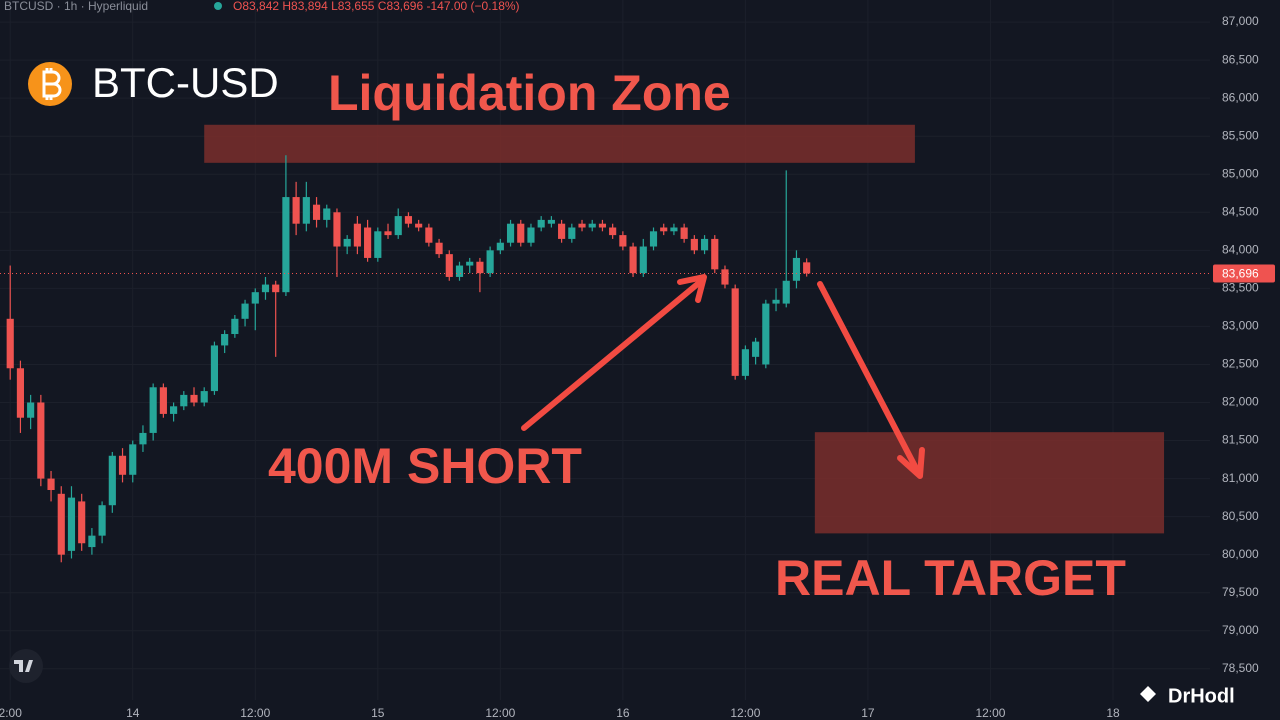  I want to click on tv-logo-bg, so click(26, 666).